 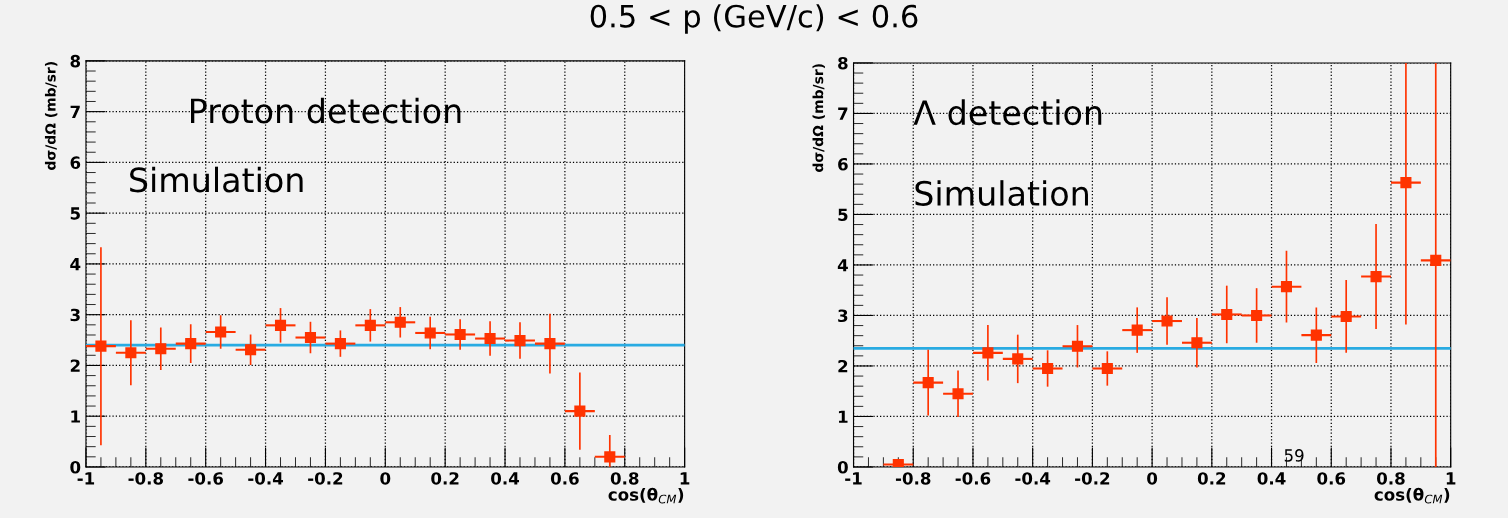 I want to click on text: 0.5 < p (GeV/c) < 0.6, so click(x=754, y=19).